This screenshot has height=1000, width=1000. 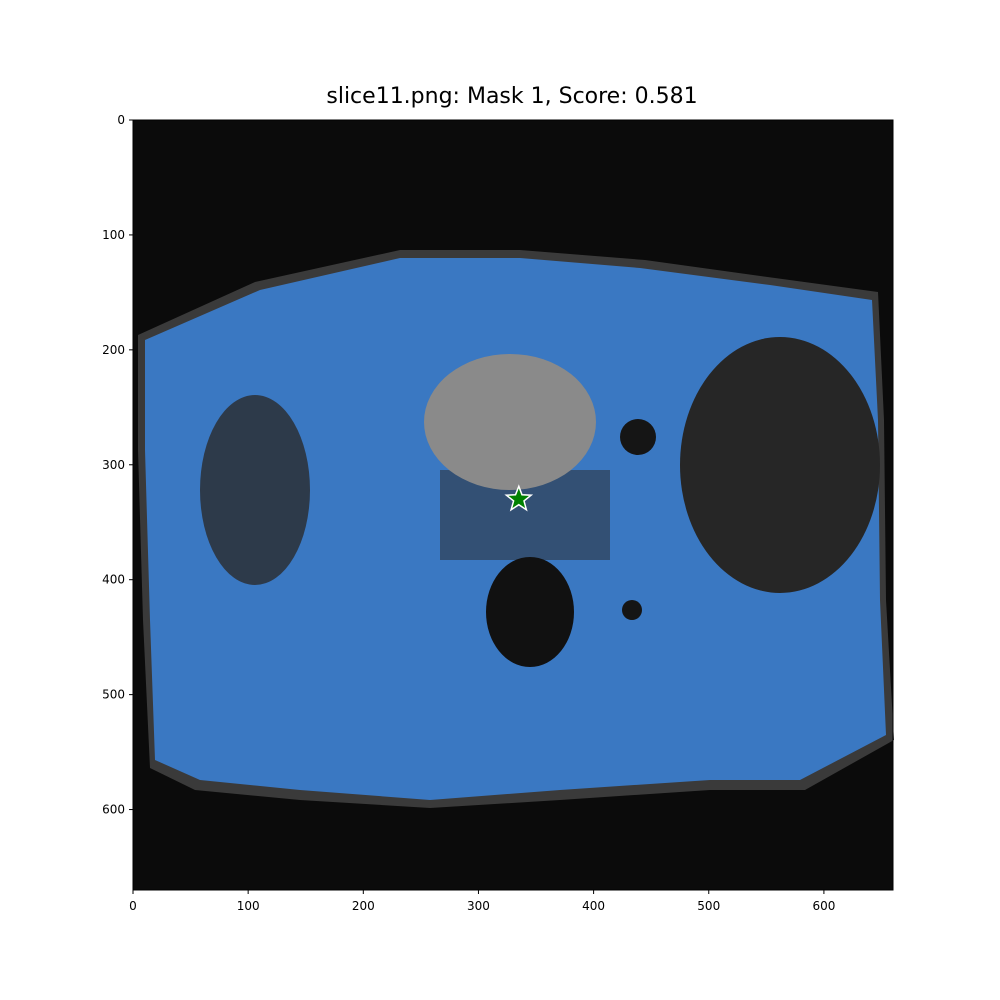 I want to click on x-tick-label: 0, so click(x=133, y=906).